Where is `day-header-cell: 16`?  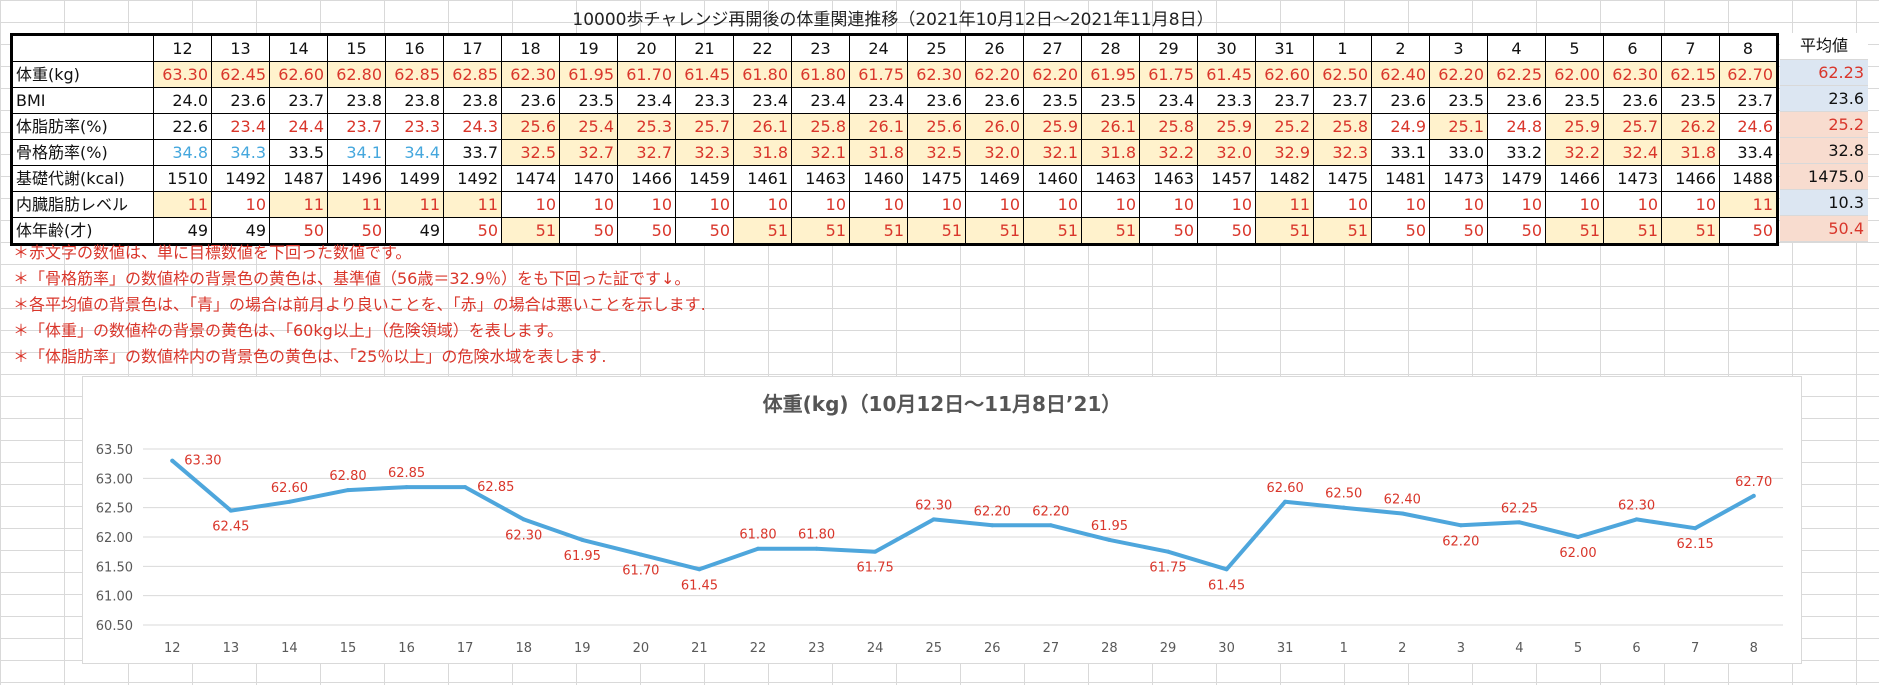 day-header-cell: 16 is located at coordinates (414, 48).